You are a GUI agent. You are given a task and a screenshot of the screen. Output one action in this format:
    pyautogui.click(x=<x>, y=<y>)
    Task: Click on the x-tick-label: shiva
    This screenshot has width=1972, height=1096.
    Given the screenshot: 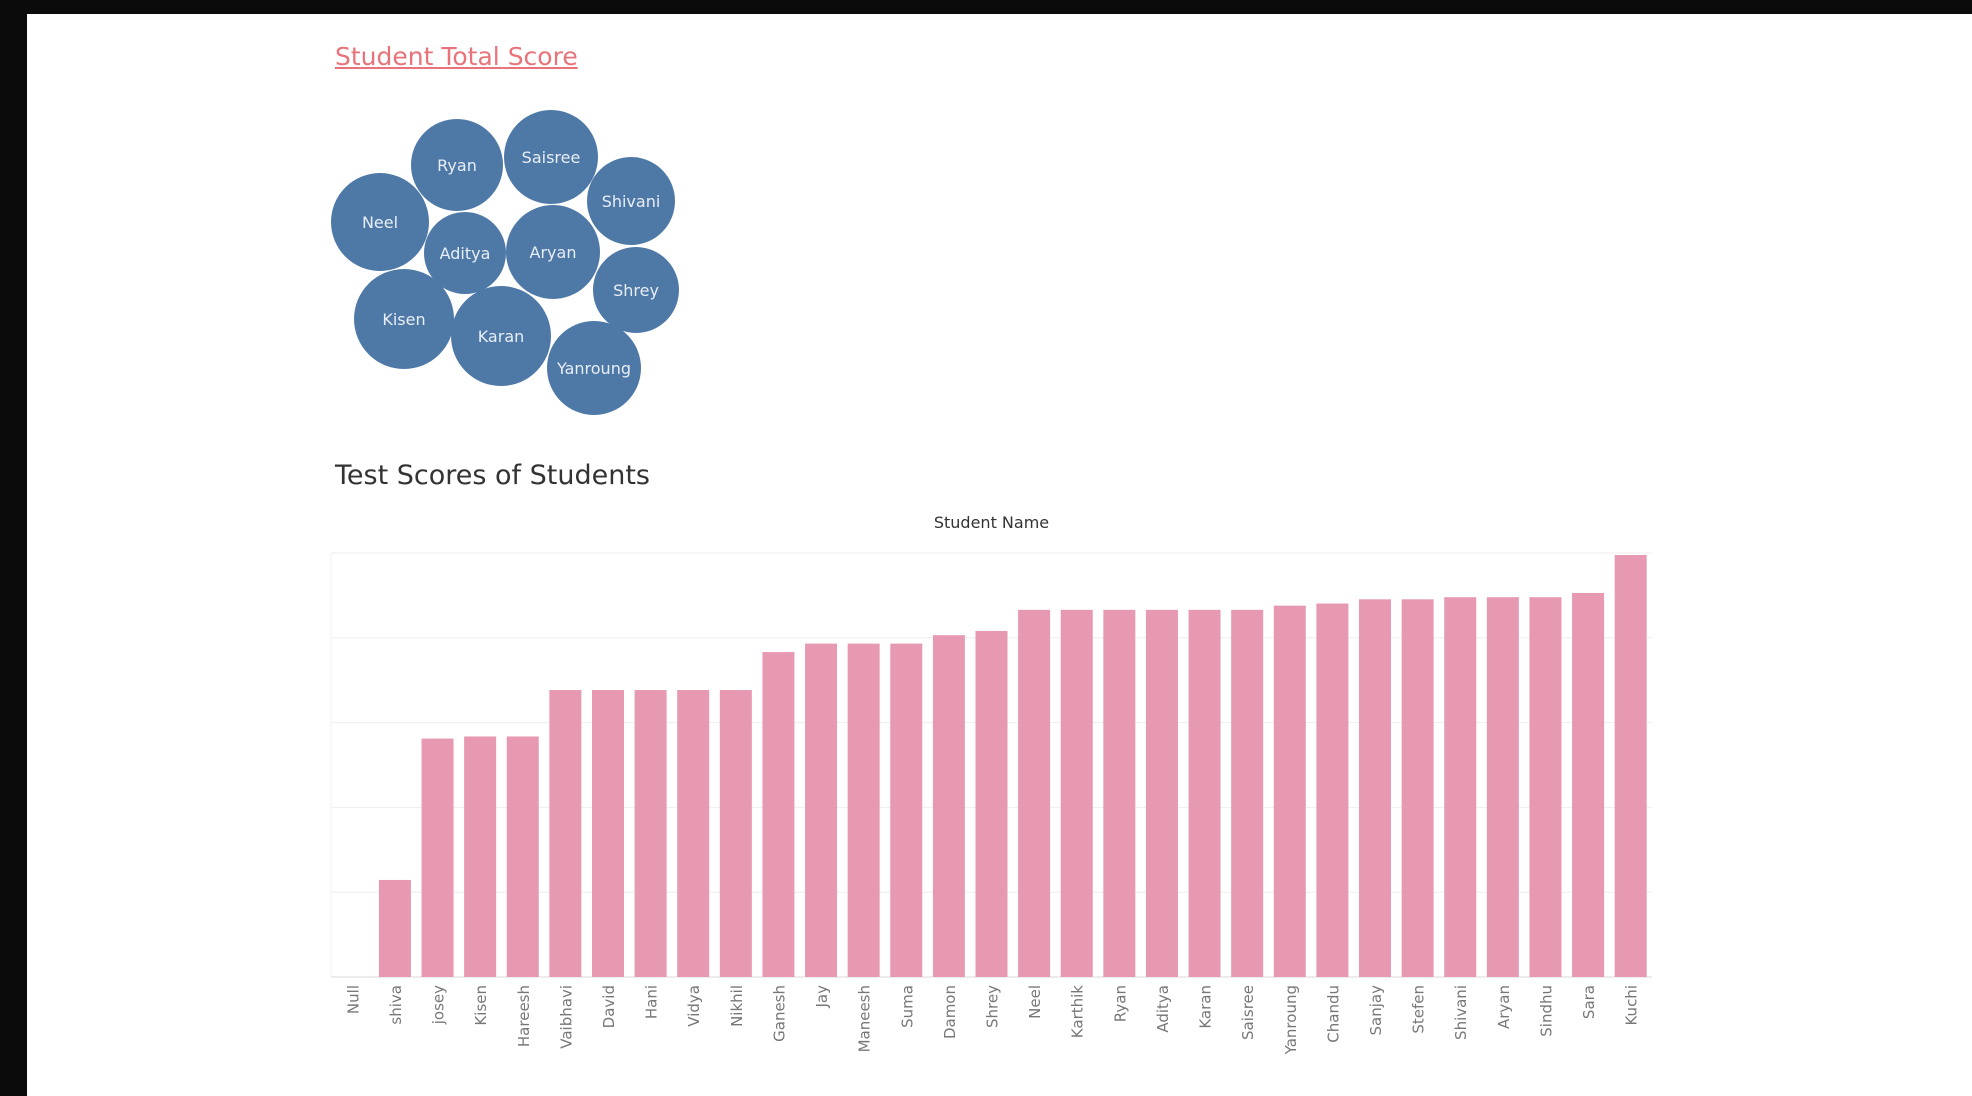 What is the action you would take?
    pyautogui.click(x=396, y=1005)
    